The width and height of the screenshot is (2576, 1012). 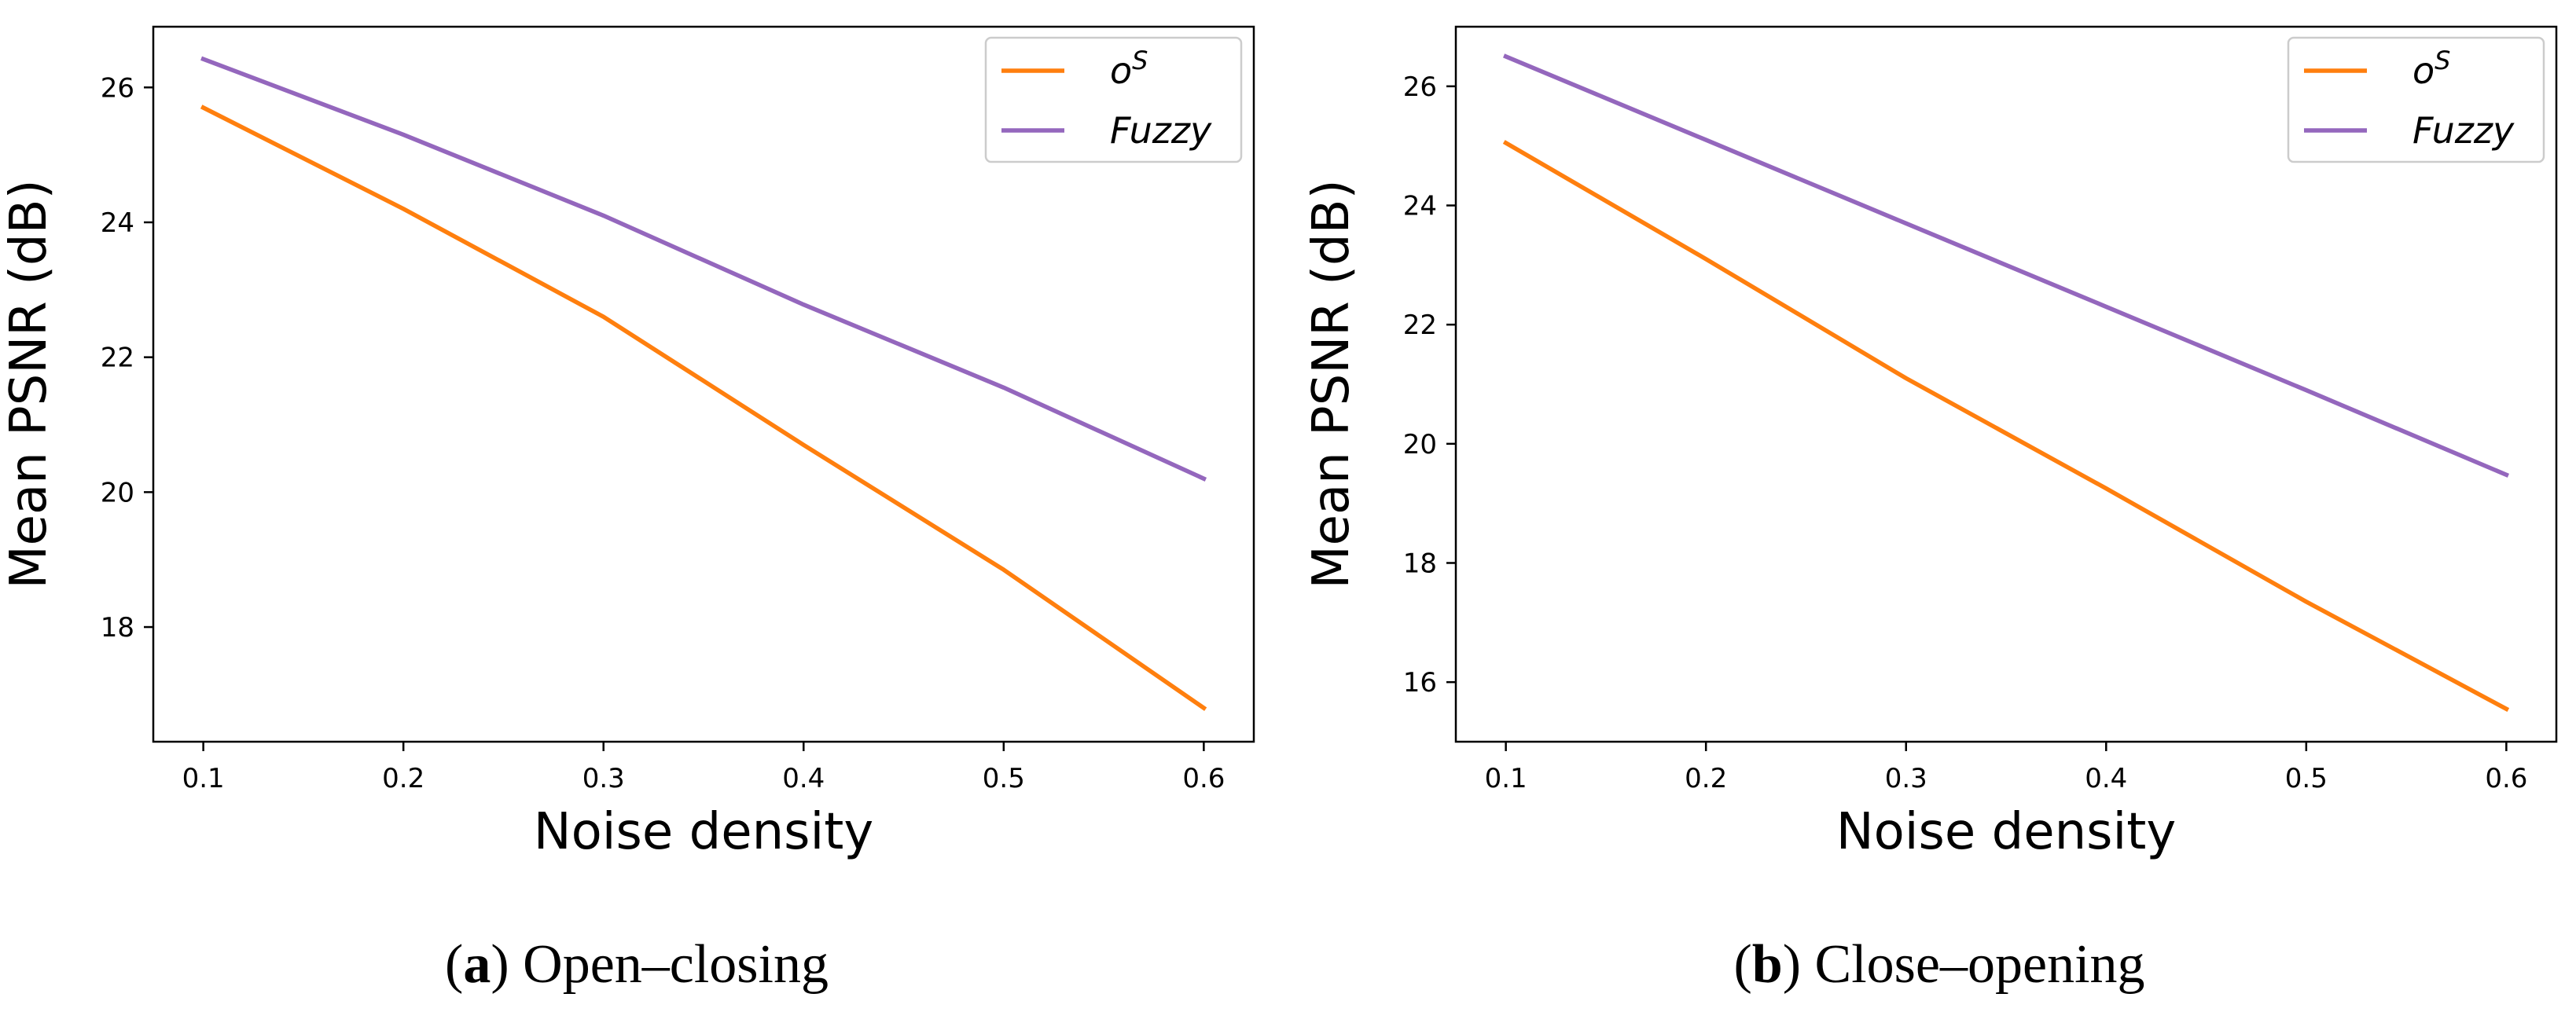 I want to click on y-tick-label: 16, so click(x=1420, y=682).